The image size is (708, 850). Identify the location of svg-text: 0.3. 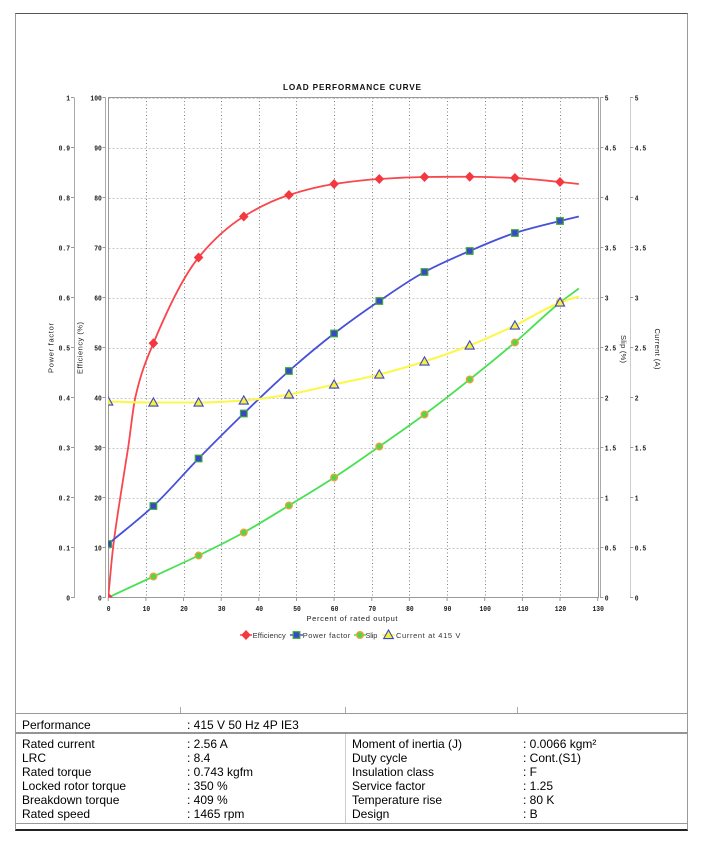
(65, 450).